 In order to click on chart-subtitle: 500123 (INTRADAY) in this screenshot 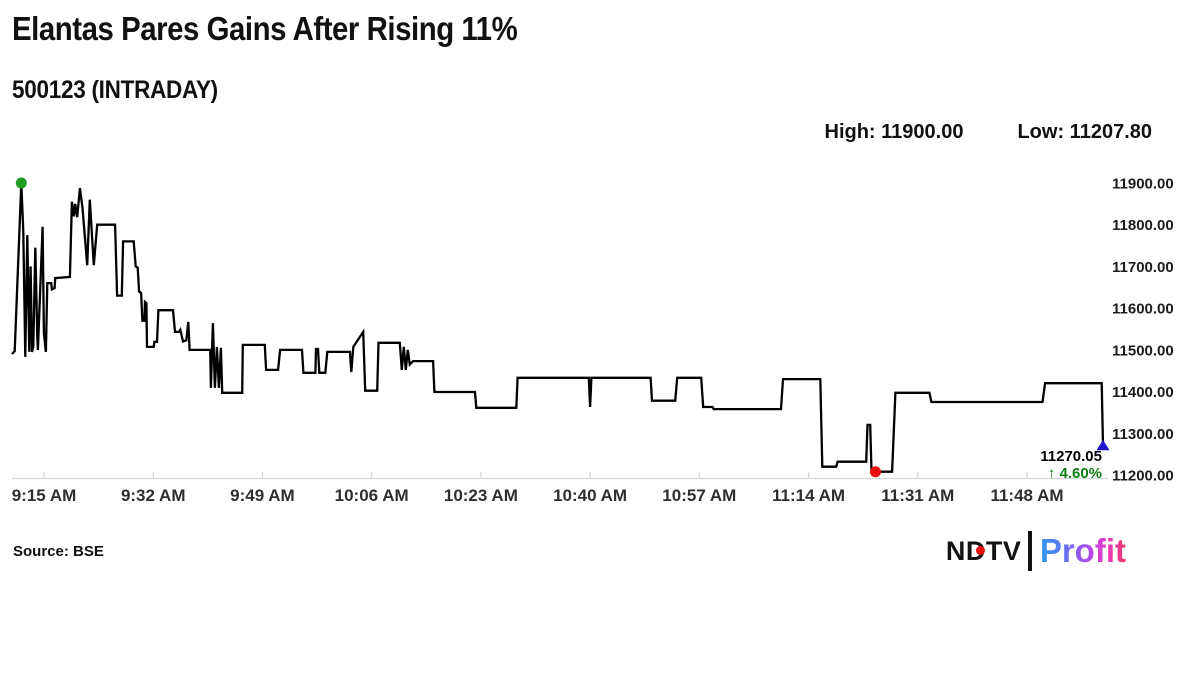, I will do `click(115, 90)`.